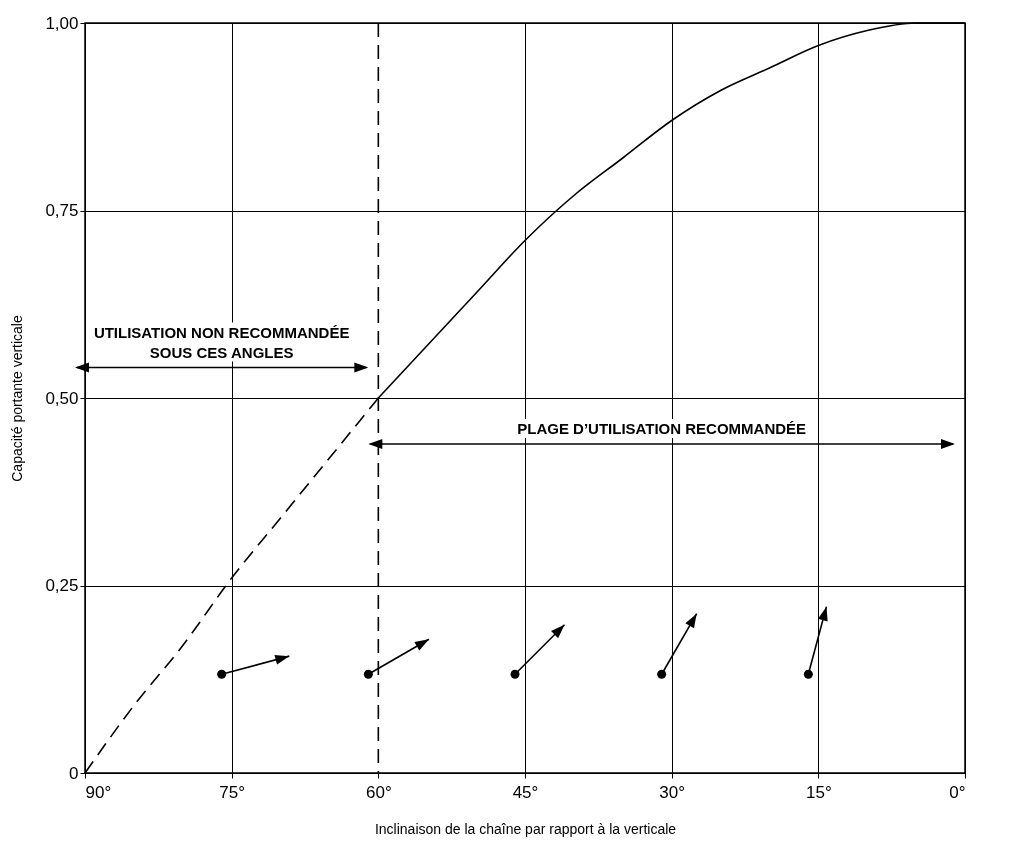  I want to click on x-tick-label: 60°, so click(378, 792).